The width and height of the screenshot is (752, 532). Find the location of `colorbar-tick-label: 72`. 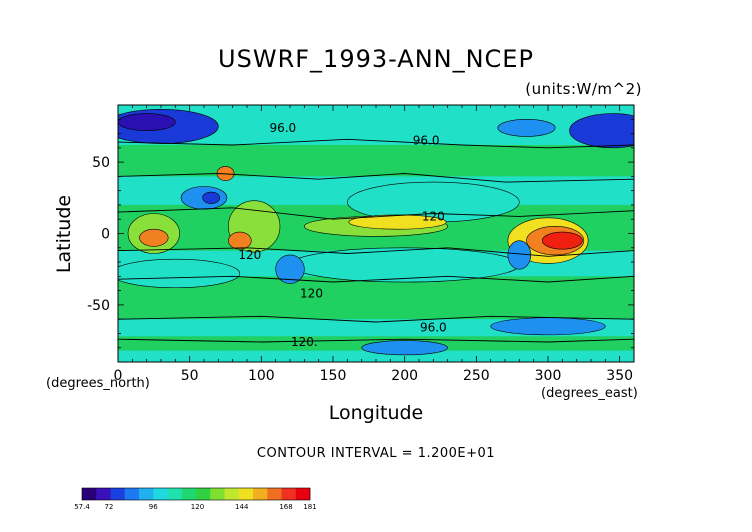

colorbar-tick-label: 72 is located at coordinates (108, 507).